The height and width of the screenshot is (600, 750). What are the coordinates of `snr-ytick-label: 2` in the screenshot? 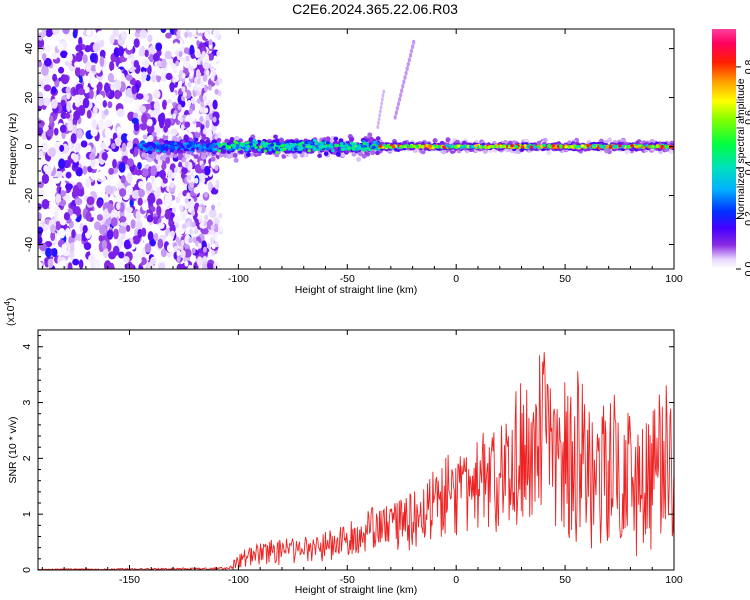 It's located at (27, 458).